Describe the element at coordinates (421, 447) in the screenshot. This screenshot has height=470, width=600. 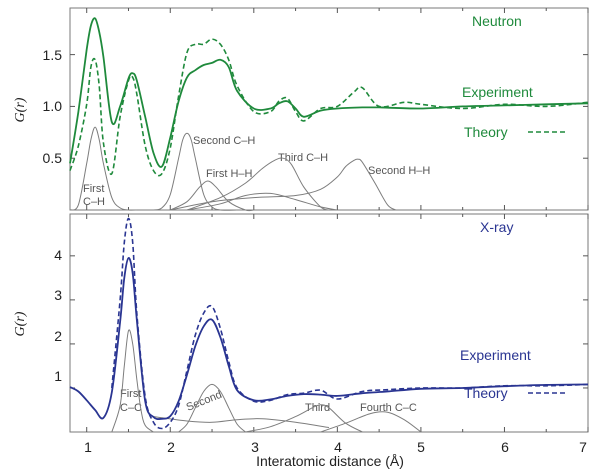
I see `x-tick-label: 5` at that location.